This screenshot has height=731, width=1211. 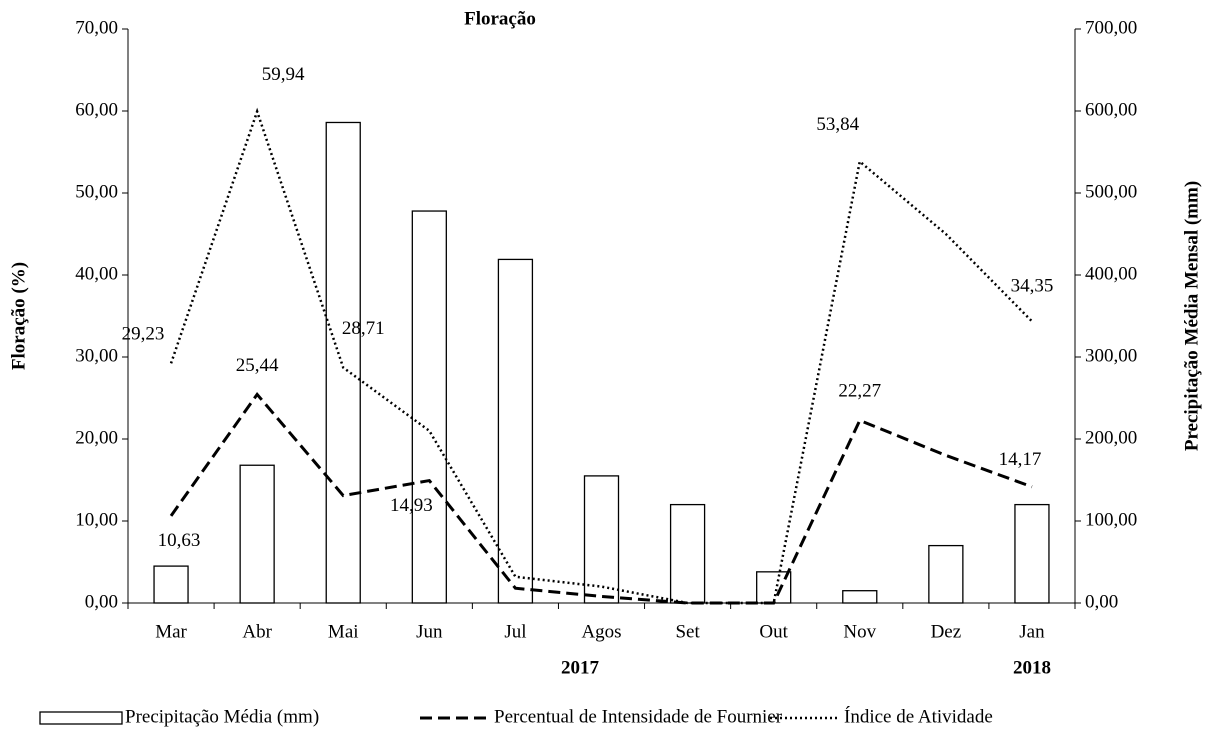 I want to click on x-tick-label: Agos, so click(x=601, y=631).